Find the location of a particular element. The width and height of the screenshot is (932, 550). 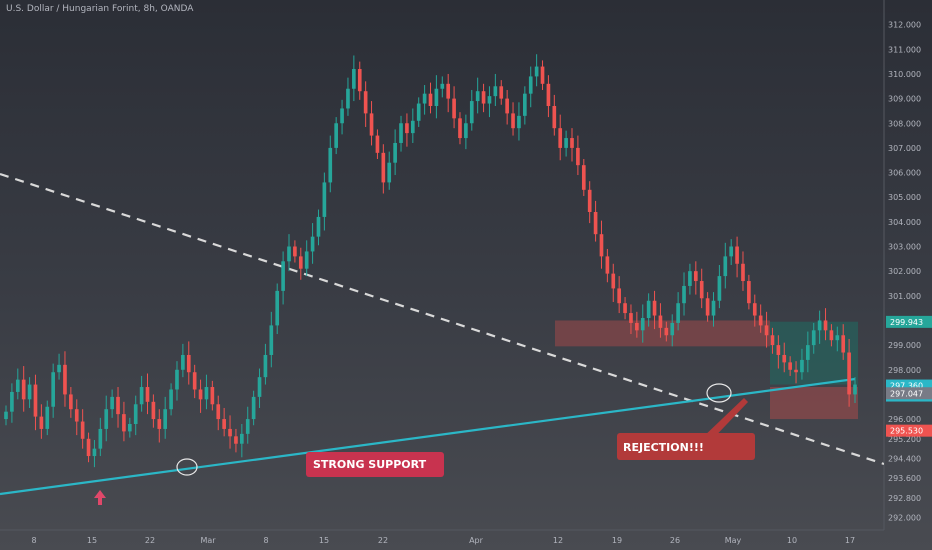

x-axis-ticks: 8 15 22 Mar 8 15 22 Apr 12 19 26 May 10 17 is located at coordinates (443, 540).